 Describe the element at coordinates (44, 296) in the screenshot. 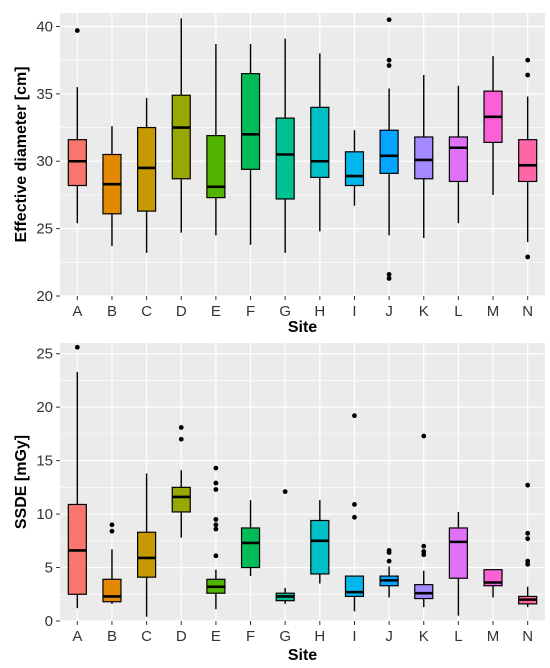

I see `y-tick-label: 20` at that location.